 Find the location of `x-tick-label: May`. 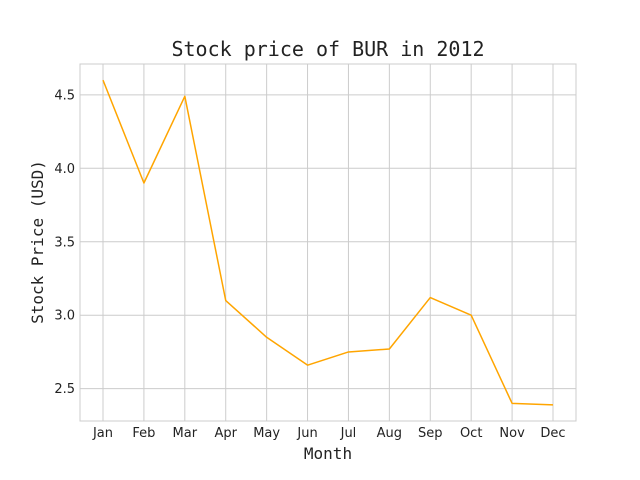

x-tick-label: May is located at coordinates (266, 433).